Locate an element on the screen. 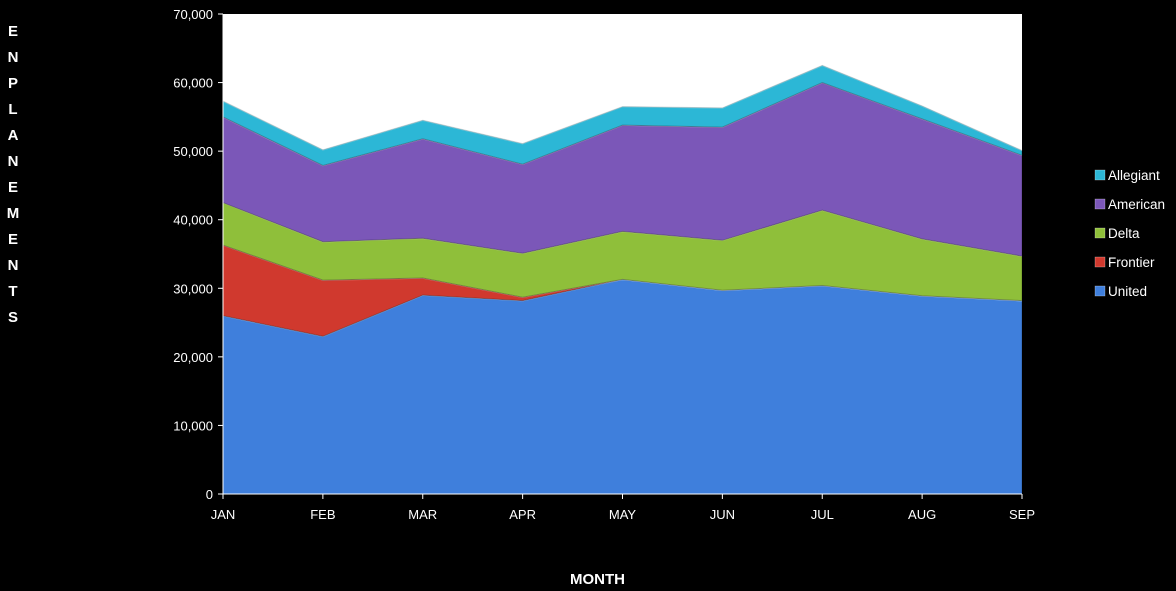 Image resolution: width=1176 pixels, height=591 pixels. legend-item-delta: Delta is located at coordinates (1117, 233).